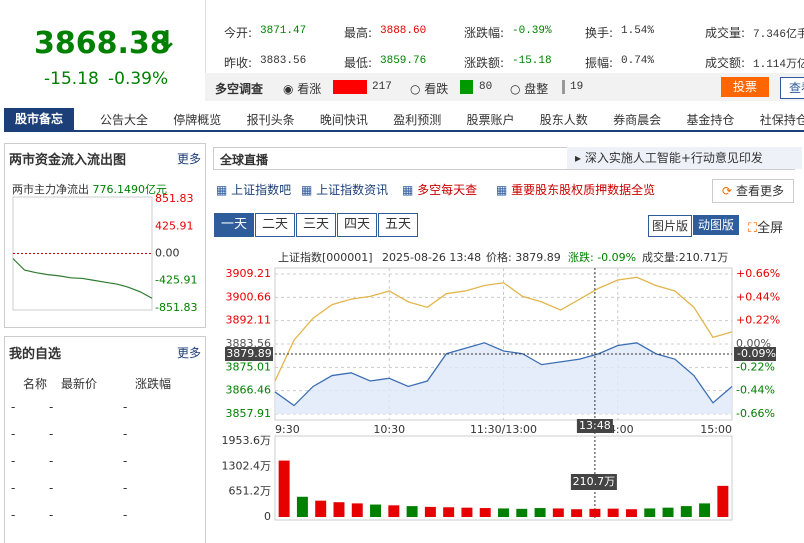 This screenshot has height=543, width=804. What do you see at coordinates (638, 61) in the screenshot?
I see `stat-value: 0.74%` at bounding box center [638, 61].